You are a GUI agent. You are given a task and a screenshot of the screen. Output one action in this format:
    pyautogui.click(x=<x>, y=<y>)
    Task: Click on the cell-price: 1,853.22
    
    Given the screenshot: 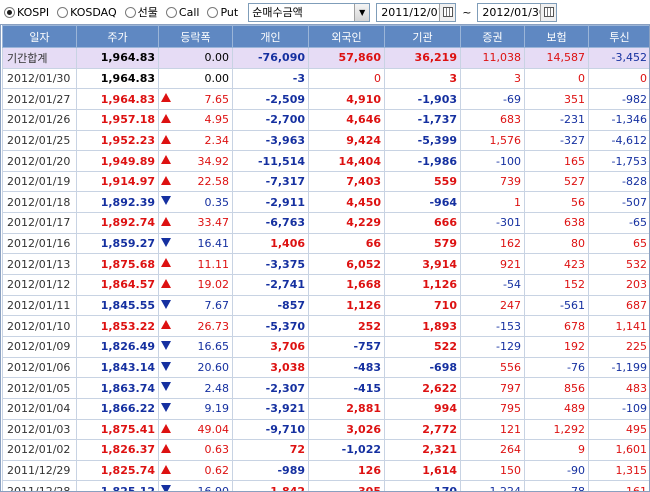 What is the action you would take?
    pyautogui.click(x=117, y=326)
    